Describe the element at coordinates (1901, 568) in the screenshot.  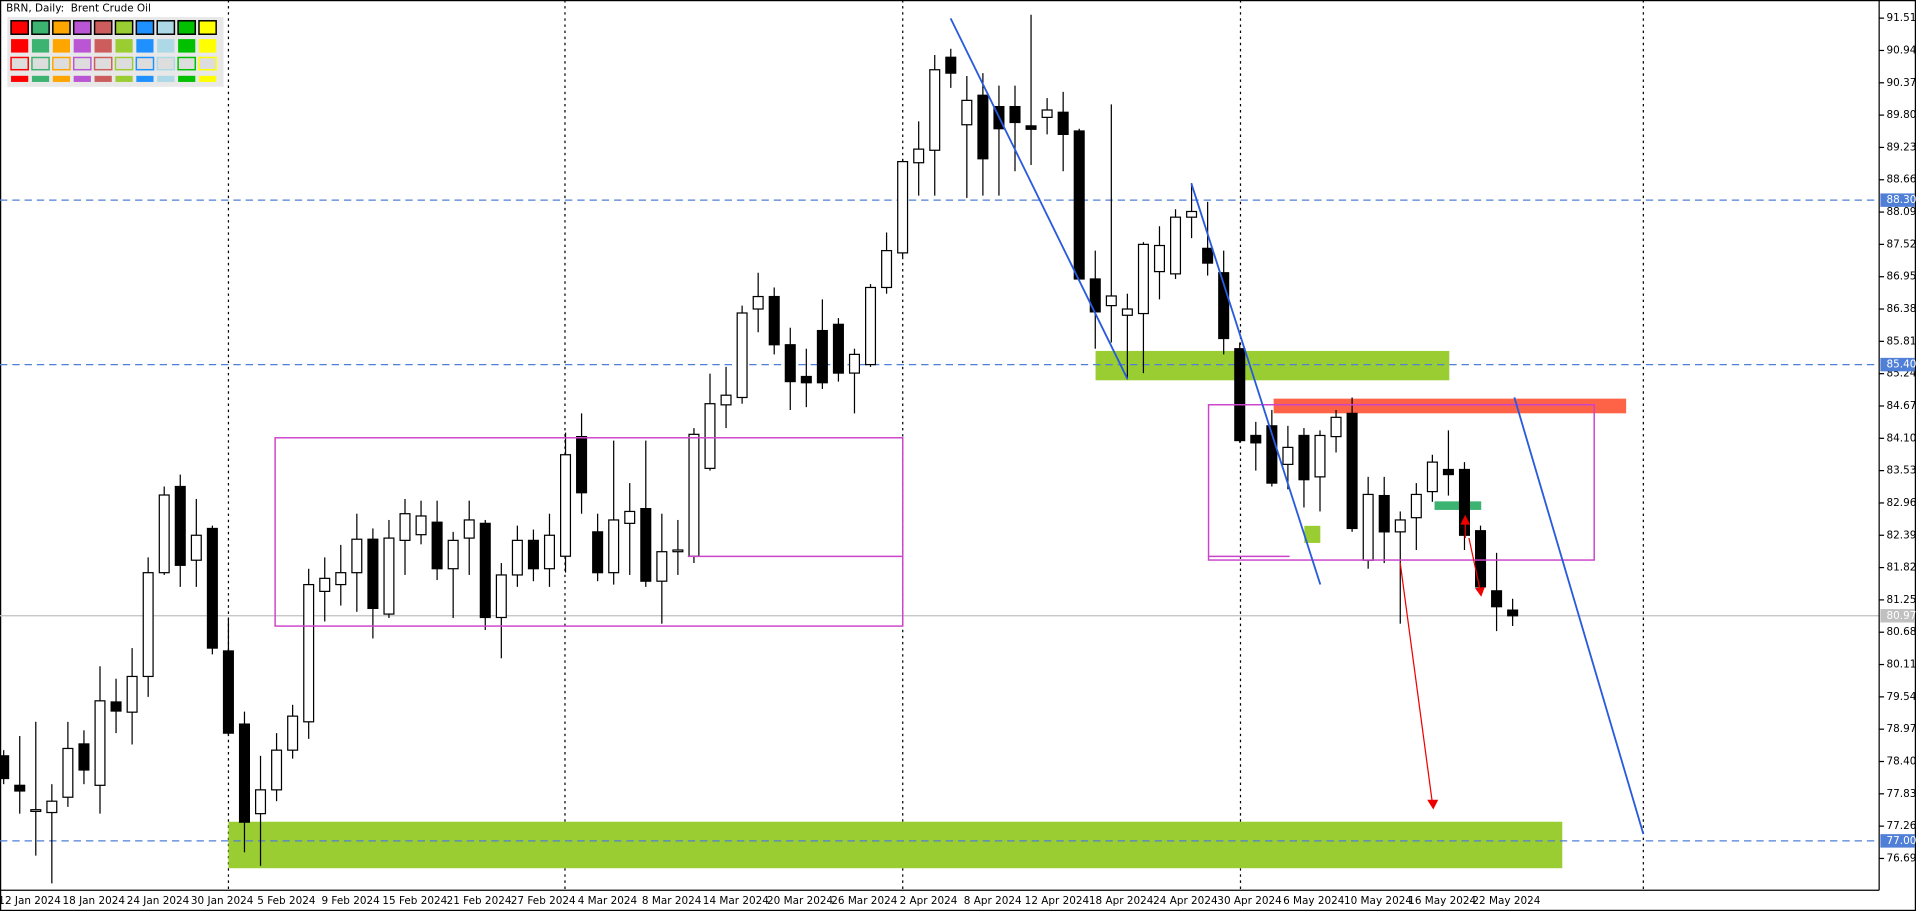
I see `y-tick-label: 81.82` at that location.